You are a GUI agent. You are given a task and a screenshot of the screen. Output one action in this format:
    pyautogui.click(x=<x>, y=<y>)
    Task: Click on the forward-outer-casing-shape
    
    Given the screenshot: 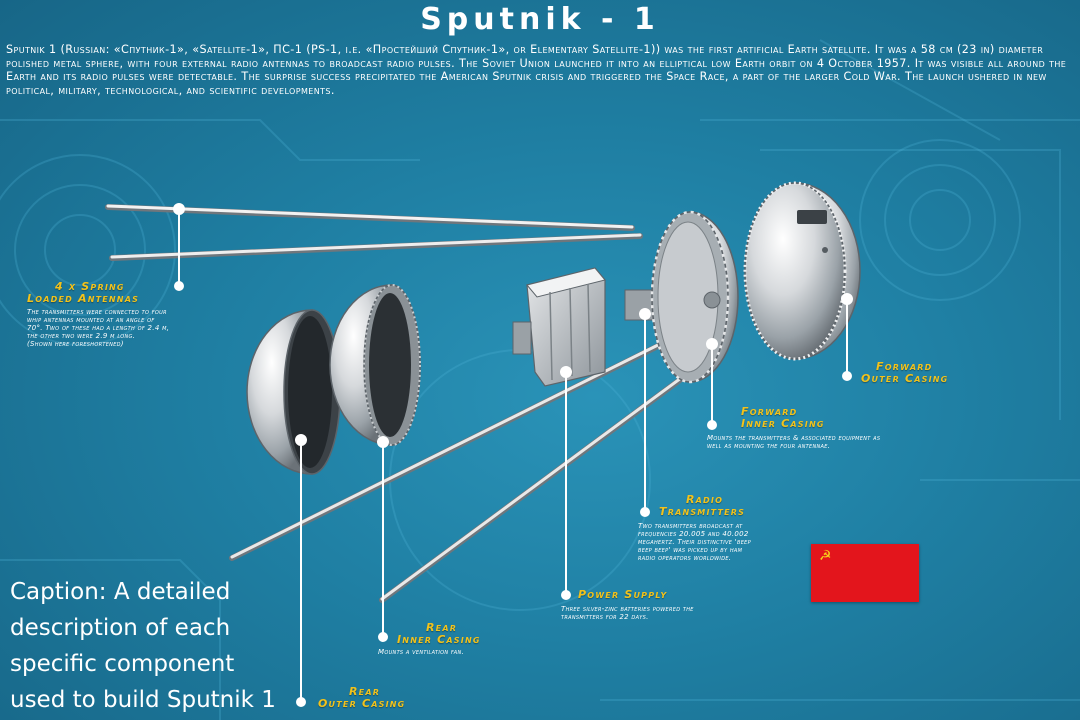 What is the action you would take?
    pyautogui.click(x=802, y=271)
    